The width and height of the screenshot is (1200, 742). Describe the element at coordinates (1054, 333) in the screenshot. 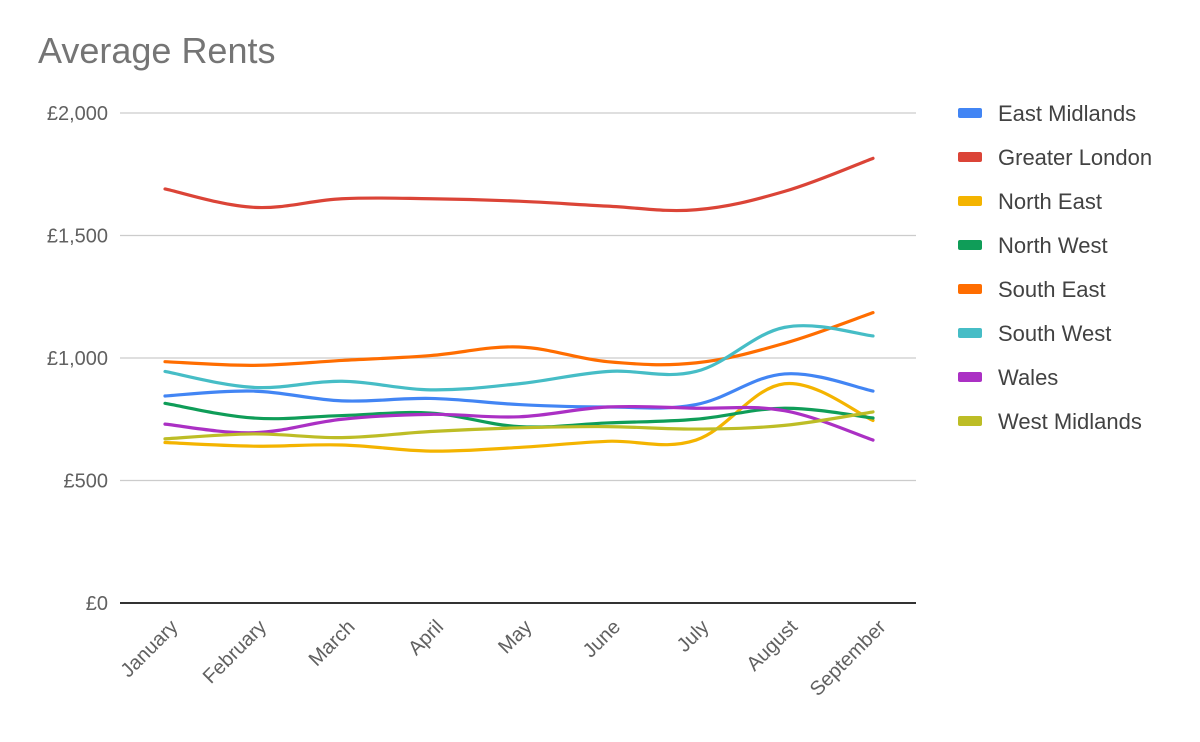

I see `legend-label-south-west: South West` at that location.